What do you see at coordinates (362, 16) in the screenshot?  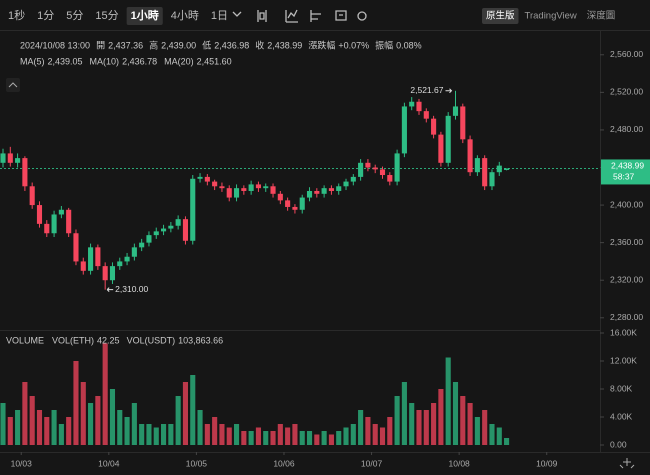 I see `settings-icon` at bounding box center [362, 16].